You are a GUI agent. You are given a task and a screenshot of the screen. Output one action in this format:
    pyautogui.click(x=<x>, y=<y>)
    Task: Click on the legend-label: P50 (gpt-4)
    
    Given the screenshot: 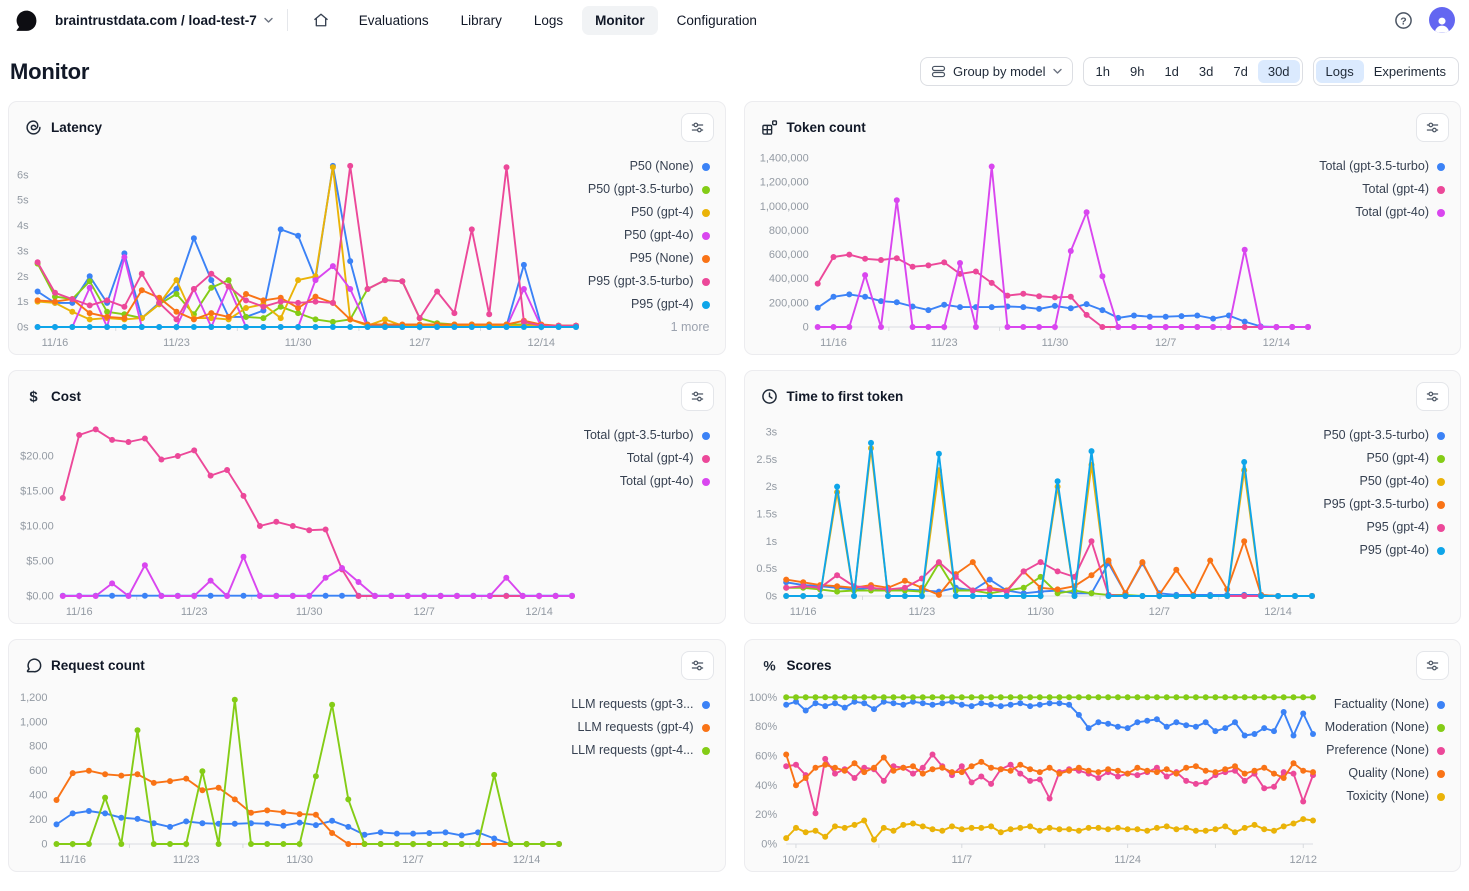 What is the action you would take?
    pyautogui.click(x=662, y=212)
    